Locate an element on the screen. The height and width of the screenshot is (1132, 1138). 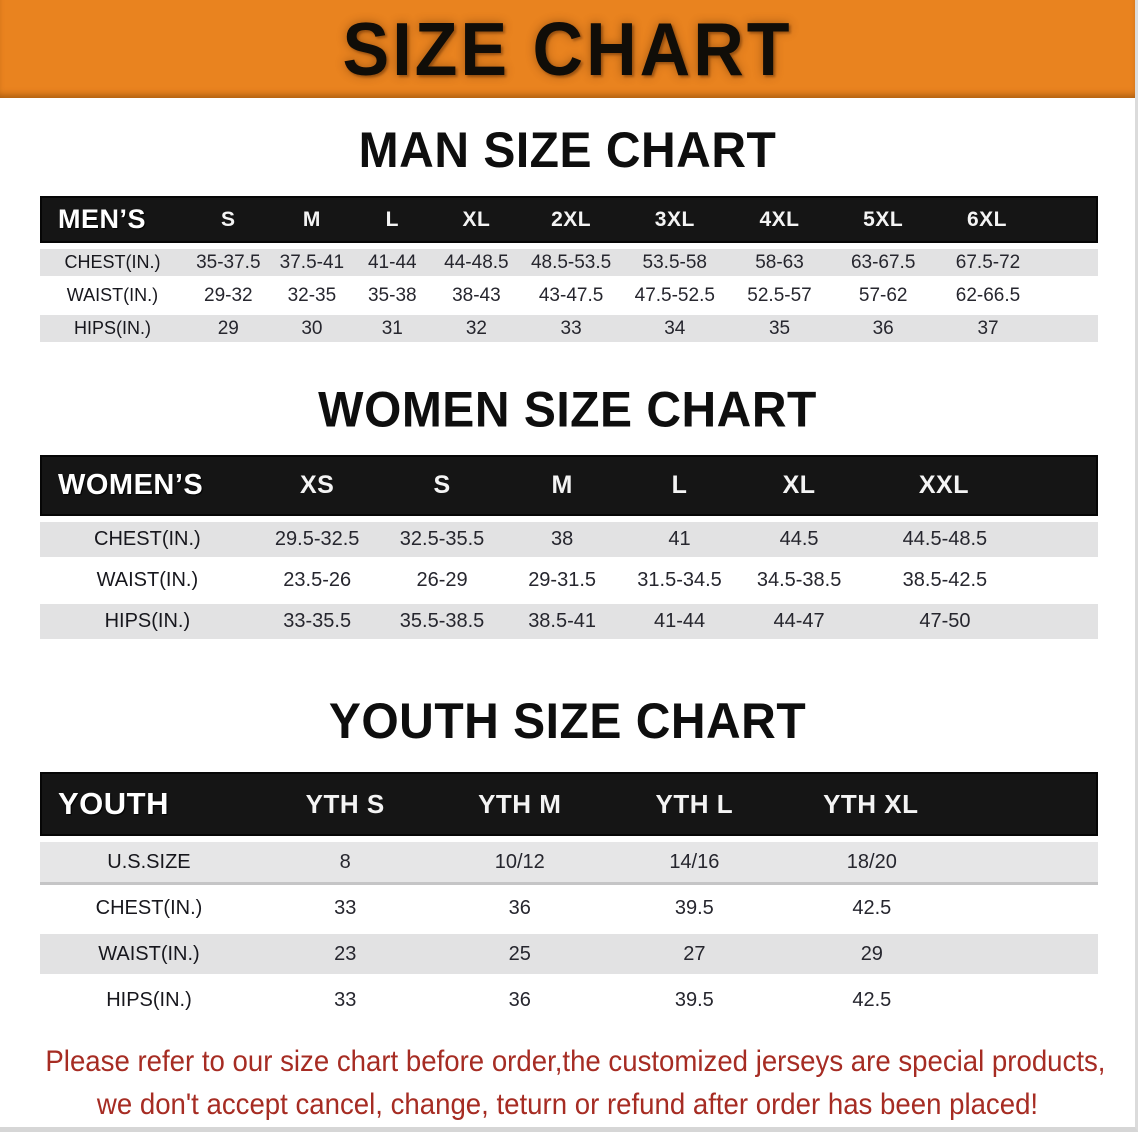
header-row: MEN’S S M L XL 2XL 3XL 4XL 5XL 6XL is located at coordinates (569, 219).